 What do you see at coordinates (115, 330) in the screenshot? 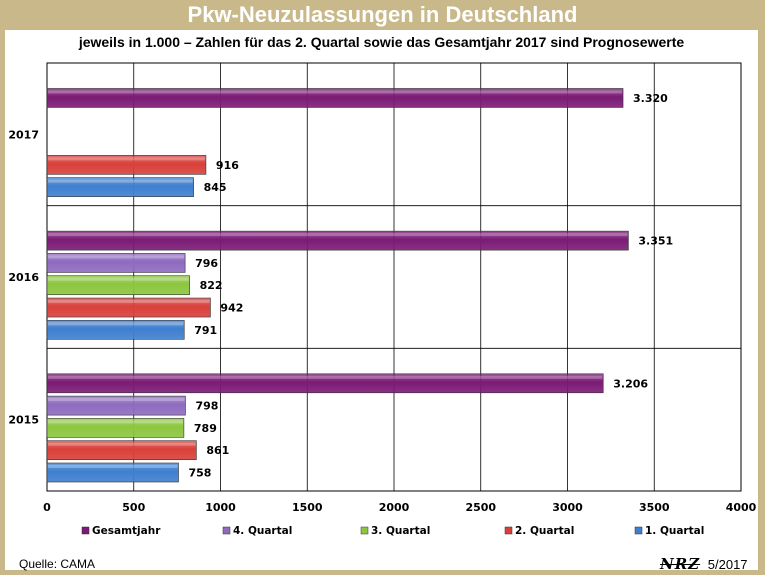
I see `bar-2016-1-quartal` at bounding box center [115, 330].